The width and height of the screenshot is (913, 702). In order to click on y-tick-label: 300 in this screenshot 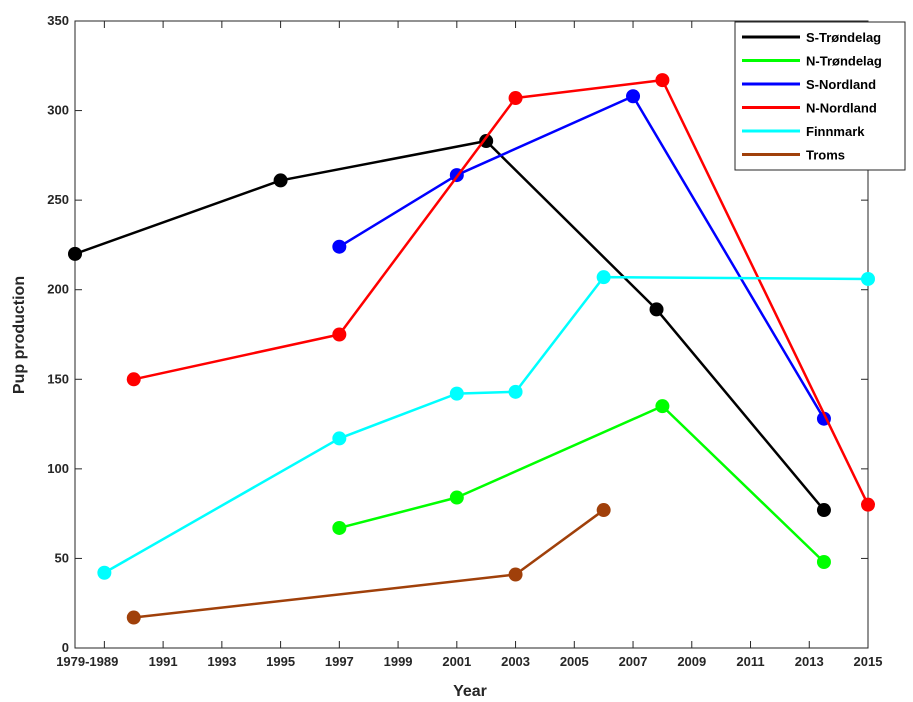, I will do `click(58, 110)`.